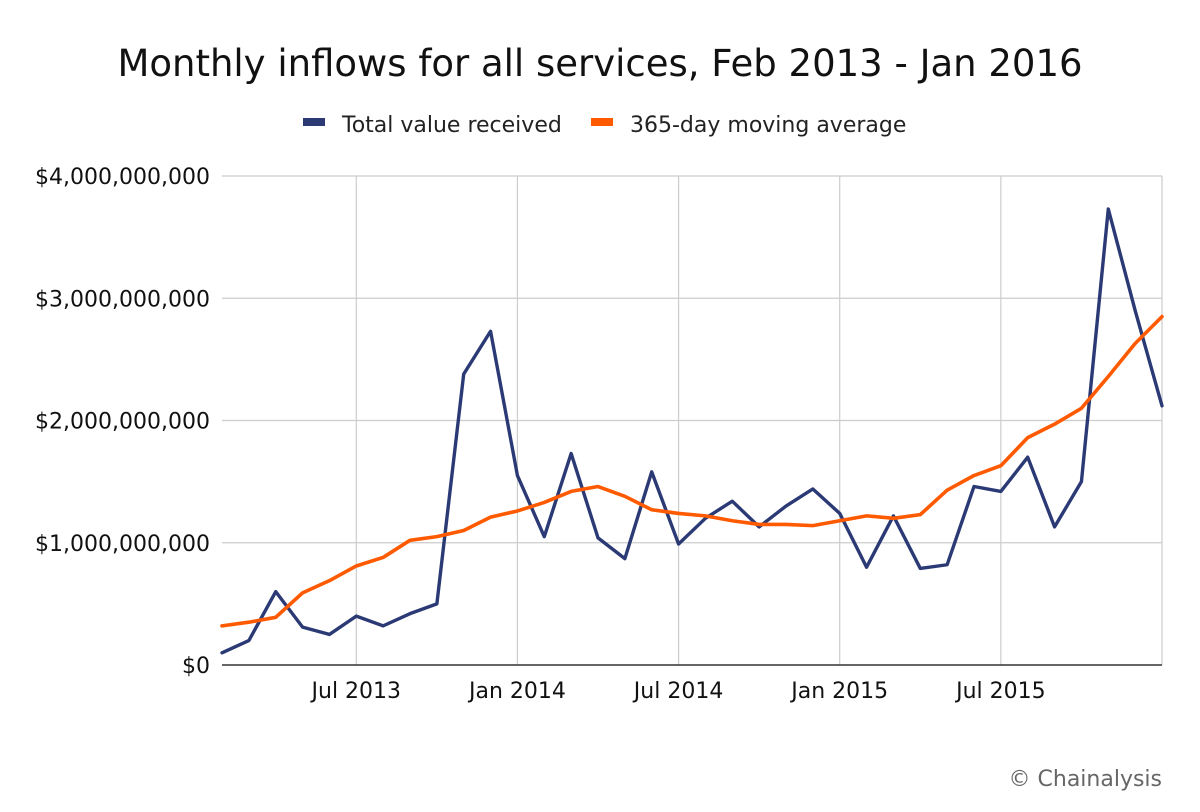 This screenshot has height=812, width=1200. Describe the element at coordinates (1000, 691) in the screenshot. I see `x-tick-label-jul-2015: Jul 2015` at that location.